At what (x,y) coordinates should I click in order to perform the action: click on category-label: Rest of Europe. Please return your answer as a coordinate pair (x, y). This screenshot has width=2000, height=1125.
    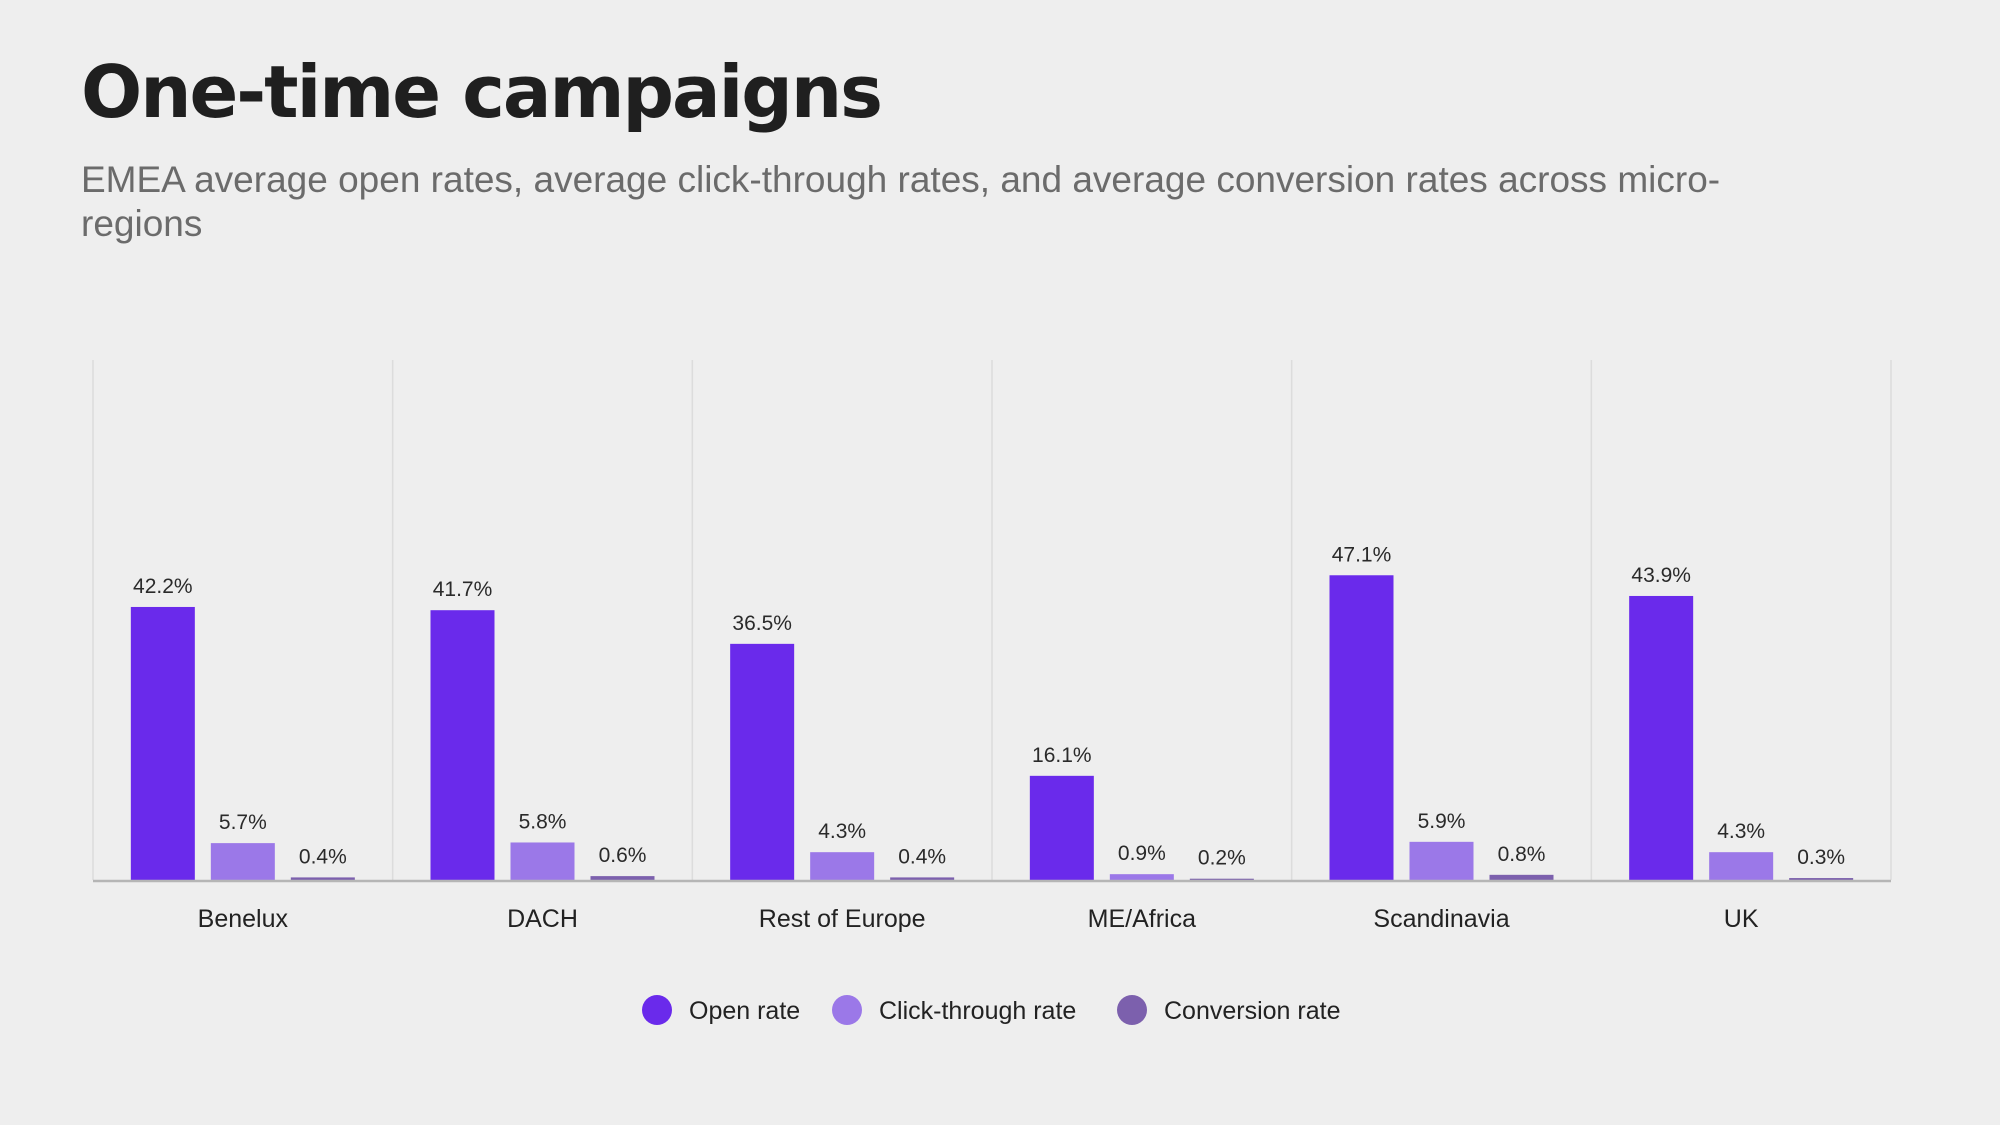
    Looking at the image, I should click on (842, 919).